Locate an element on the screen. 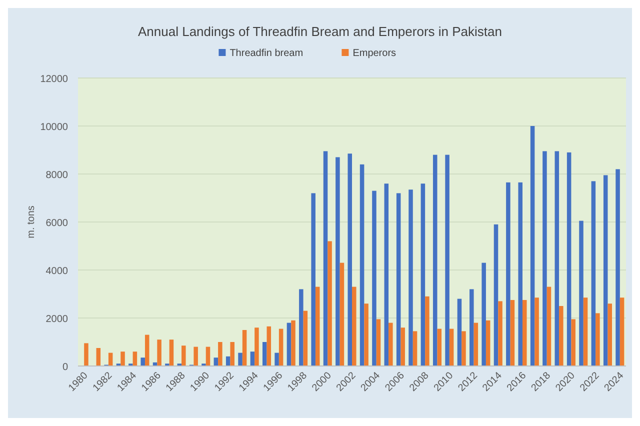  y-tick-label: 4000 is located at coordinates (57, 271).